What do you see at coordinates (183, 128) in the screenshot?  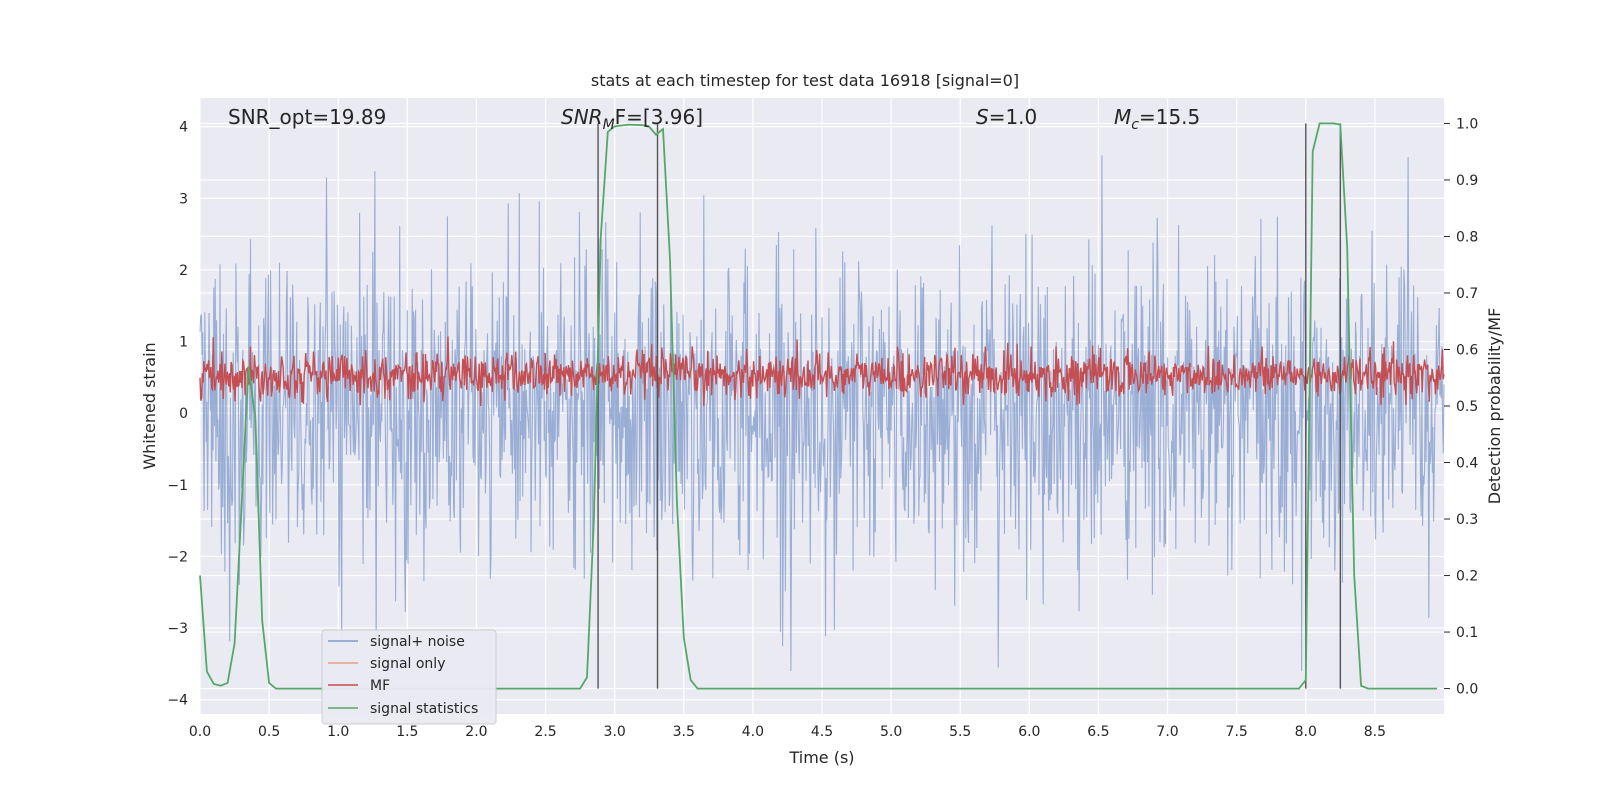 I see `left-y-tick-label: 4` at bounding box center [183, 128].